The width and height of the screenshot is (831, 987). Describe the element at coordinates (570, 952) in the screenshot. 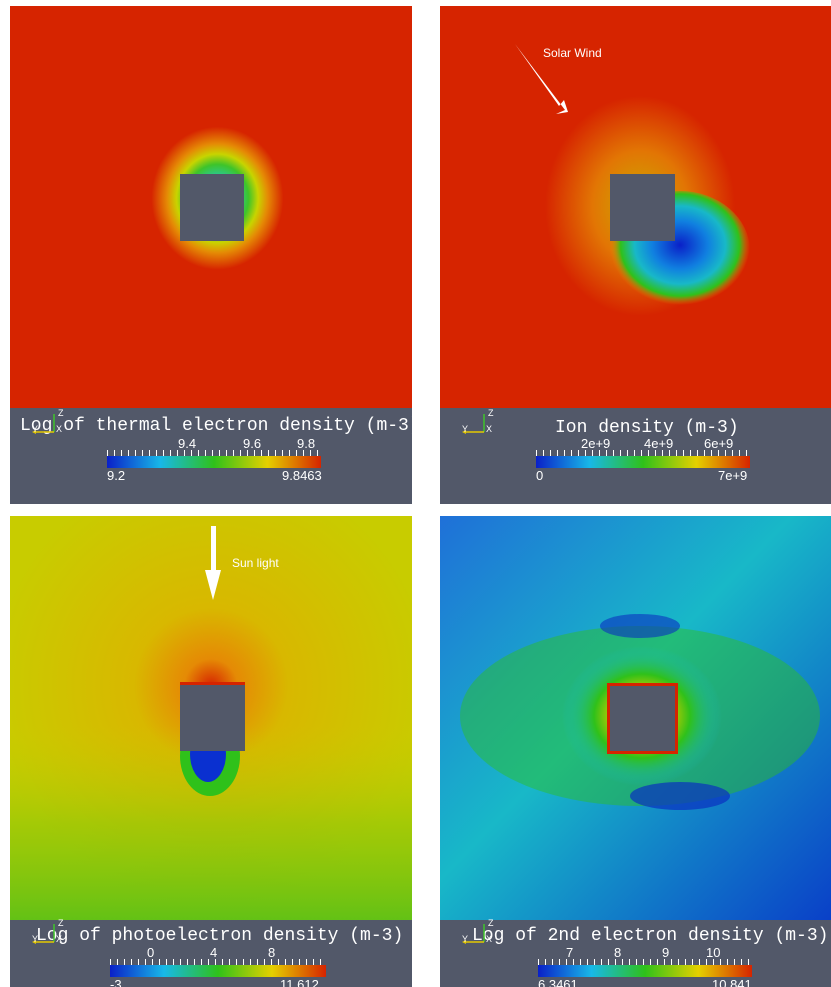

I see `tick-label: 7` at that location.